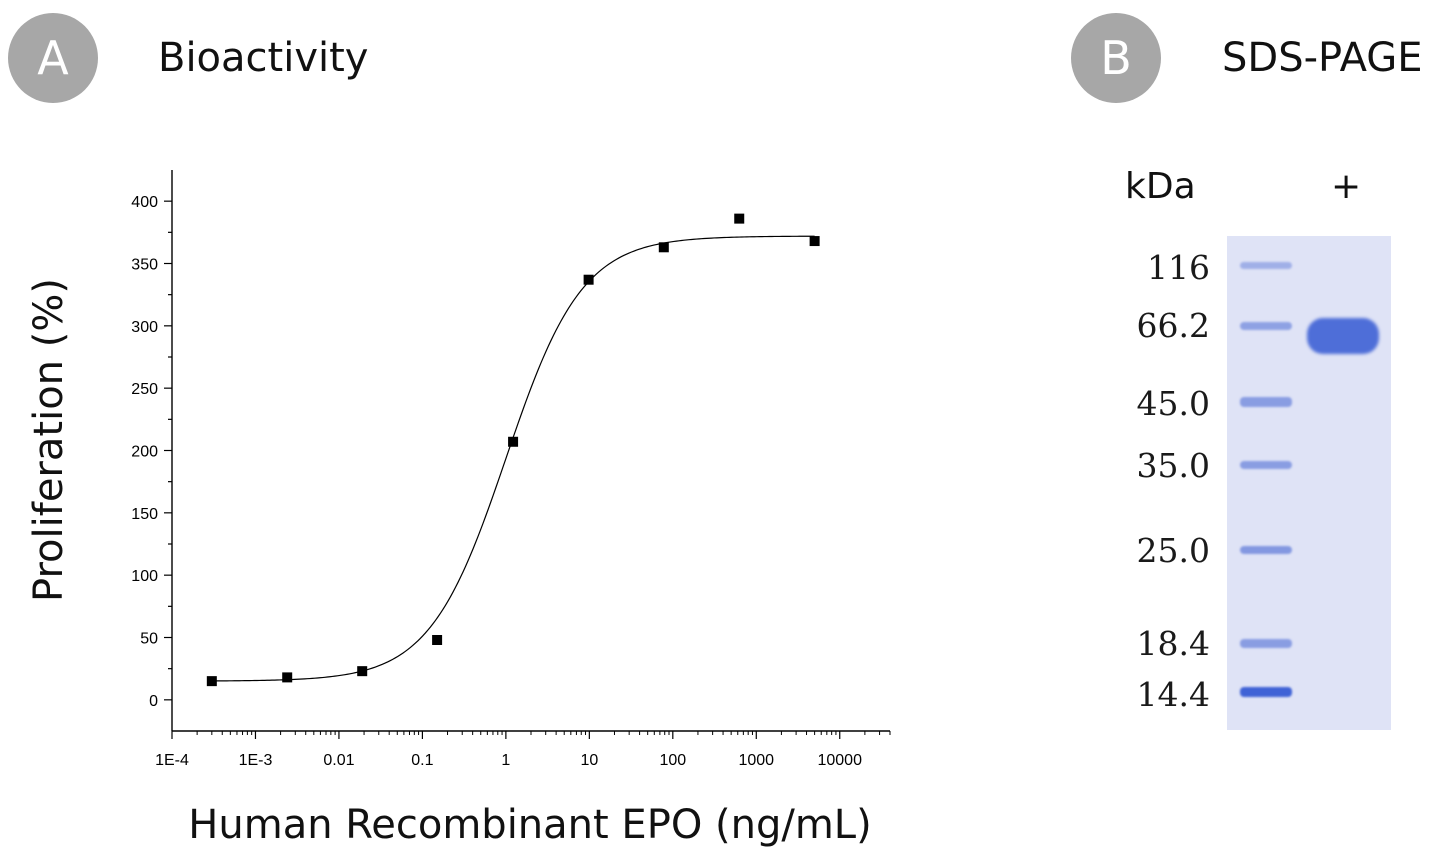 The height and width of the screenshot is (867, 1445). What do you see at coordinates (153, 701) in the screenshot?
I see `y-tick-label: 0` at bounding box center [153, 701].